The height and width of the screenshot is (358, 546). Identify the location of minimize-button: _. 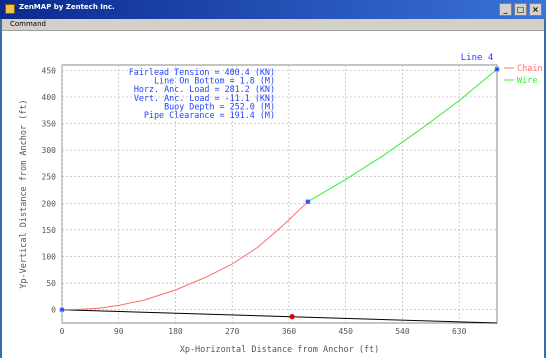
(505, 9).